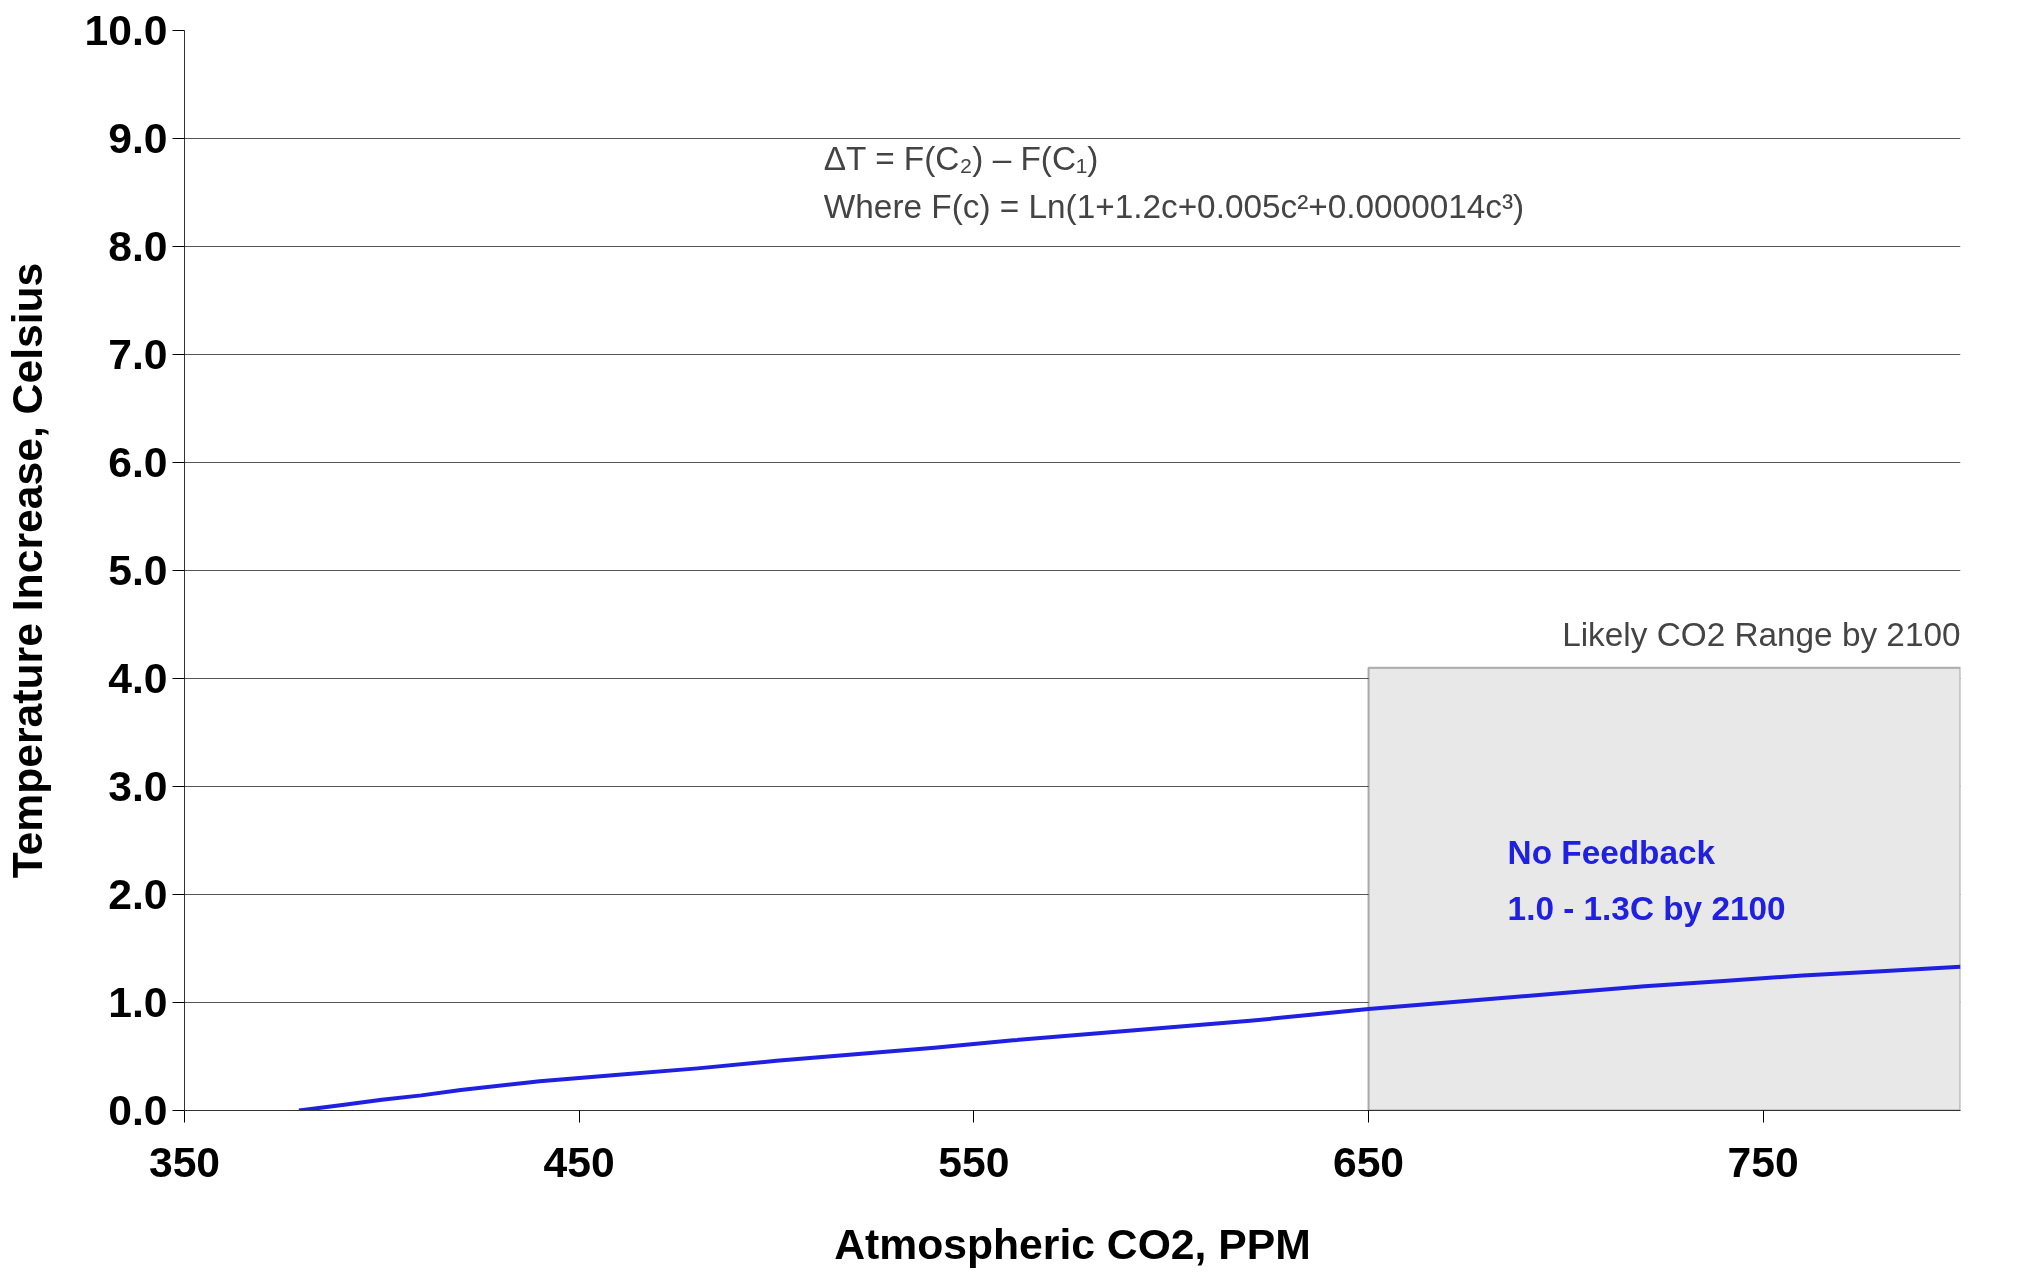 This screenshot has height=1280, width=2024. What do you see at coordinates (138, 1002) in the screenshot?
I see `y-tick-label: 1.0` at bounding box center [138, 1002].